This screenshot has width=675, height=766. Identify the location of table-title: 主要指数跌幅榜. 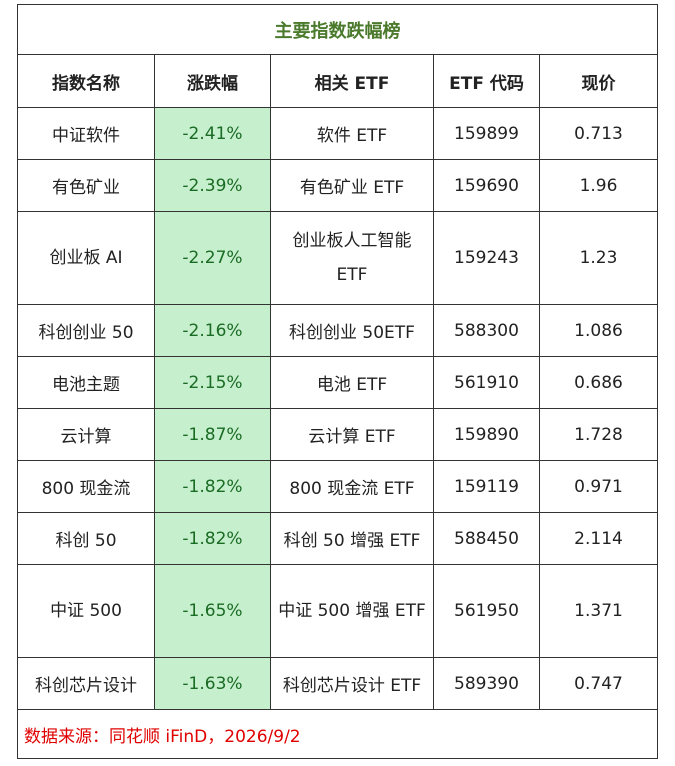
(337, 29).